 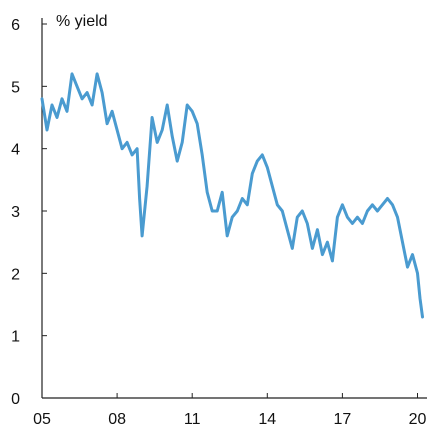 I want to click on x-tick-labels: 05 08 11 14 17 20, so click(x=229, y=409).